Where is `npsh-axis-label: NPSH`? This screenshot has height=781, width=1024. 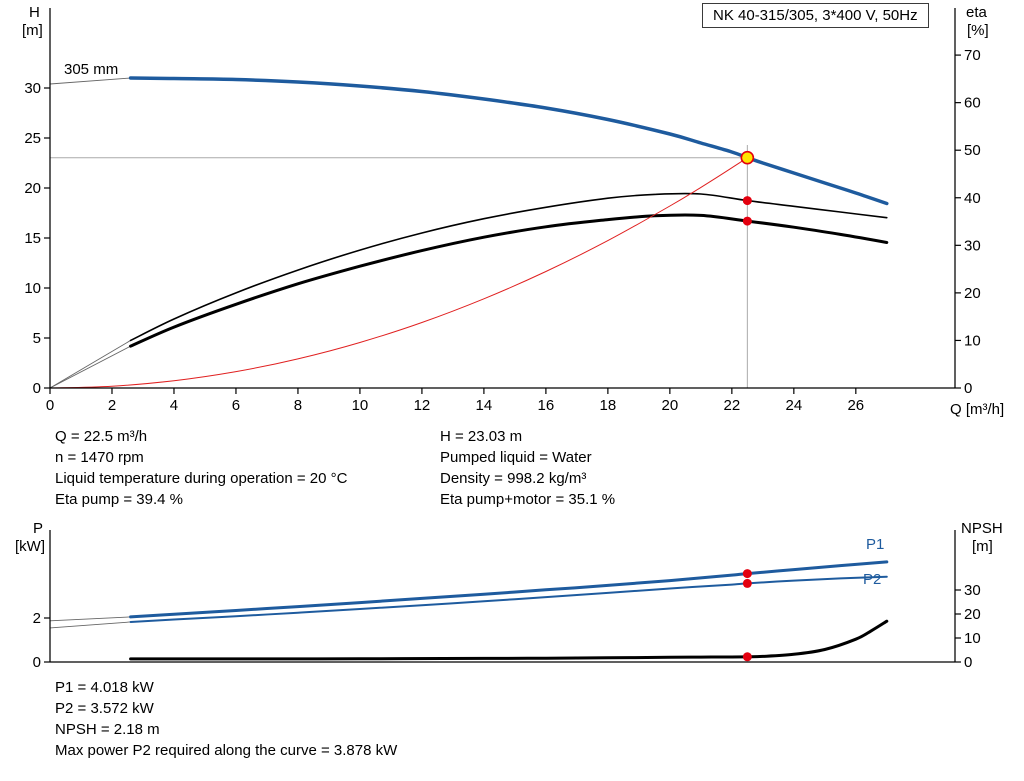 npsh-axis-label: NPSH is located at coordinates (982, 528).